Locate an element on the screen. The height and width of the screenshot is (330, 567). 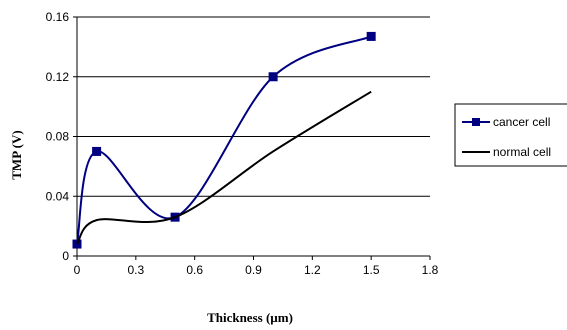
legend-marker-cancer-cell is located at coordinates (476, 122).